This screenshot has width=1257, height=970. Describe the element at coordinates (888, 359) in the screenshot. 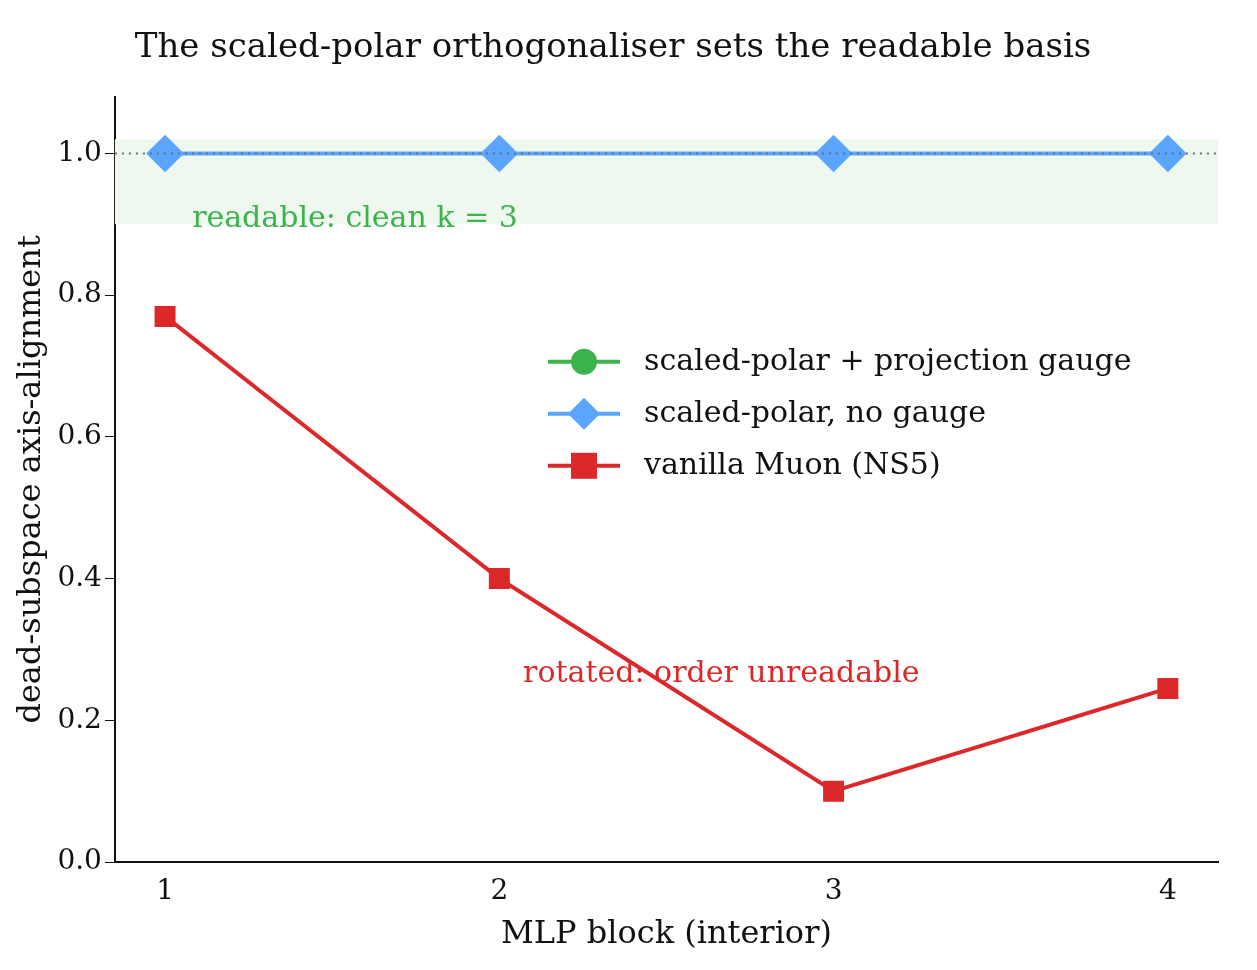

I see `legend-label: scaled-polar + projection gauge` at that location.